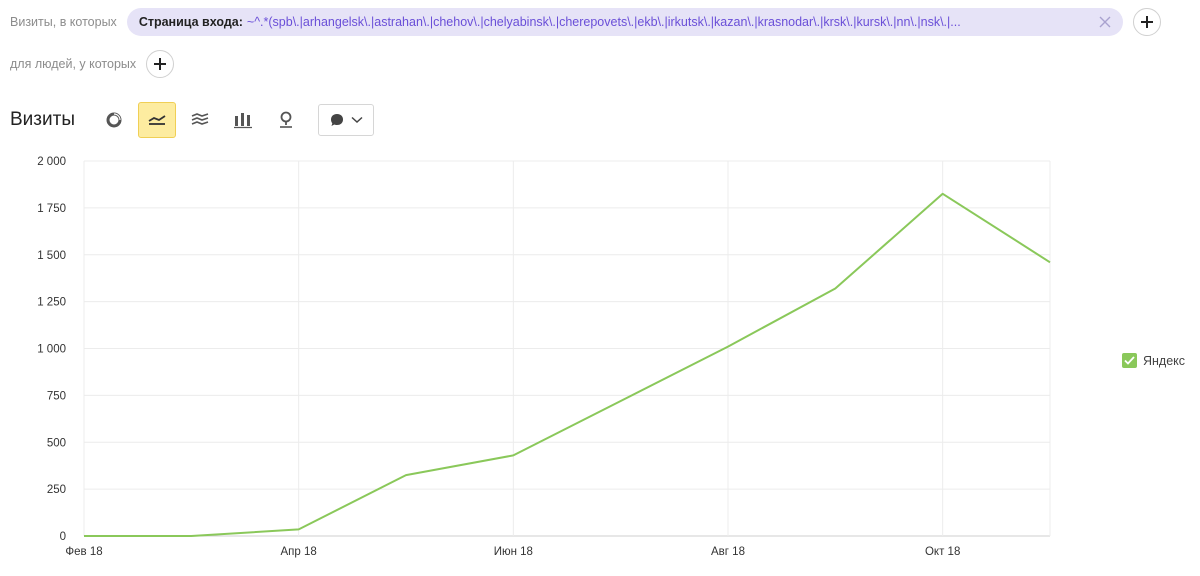 The width and height of the screenshot is (1200, 576). What do you see at coordinates (56, 396) in the screenshot?
I see `y-tick-label: 750` at bounding box center [56, 396].